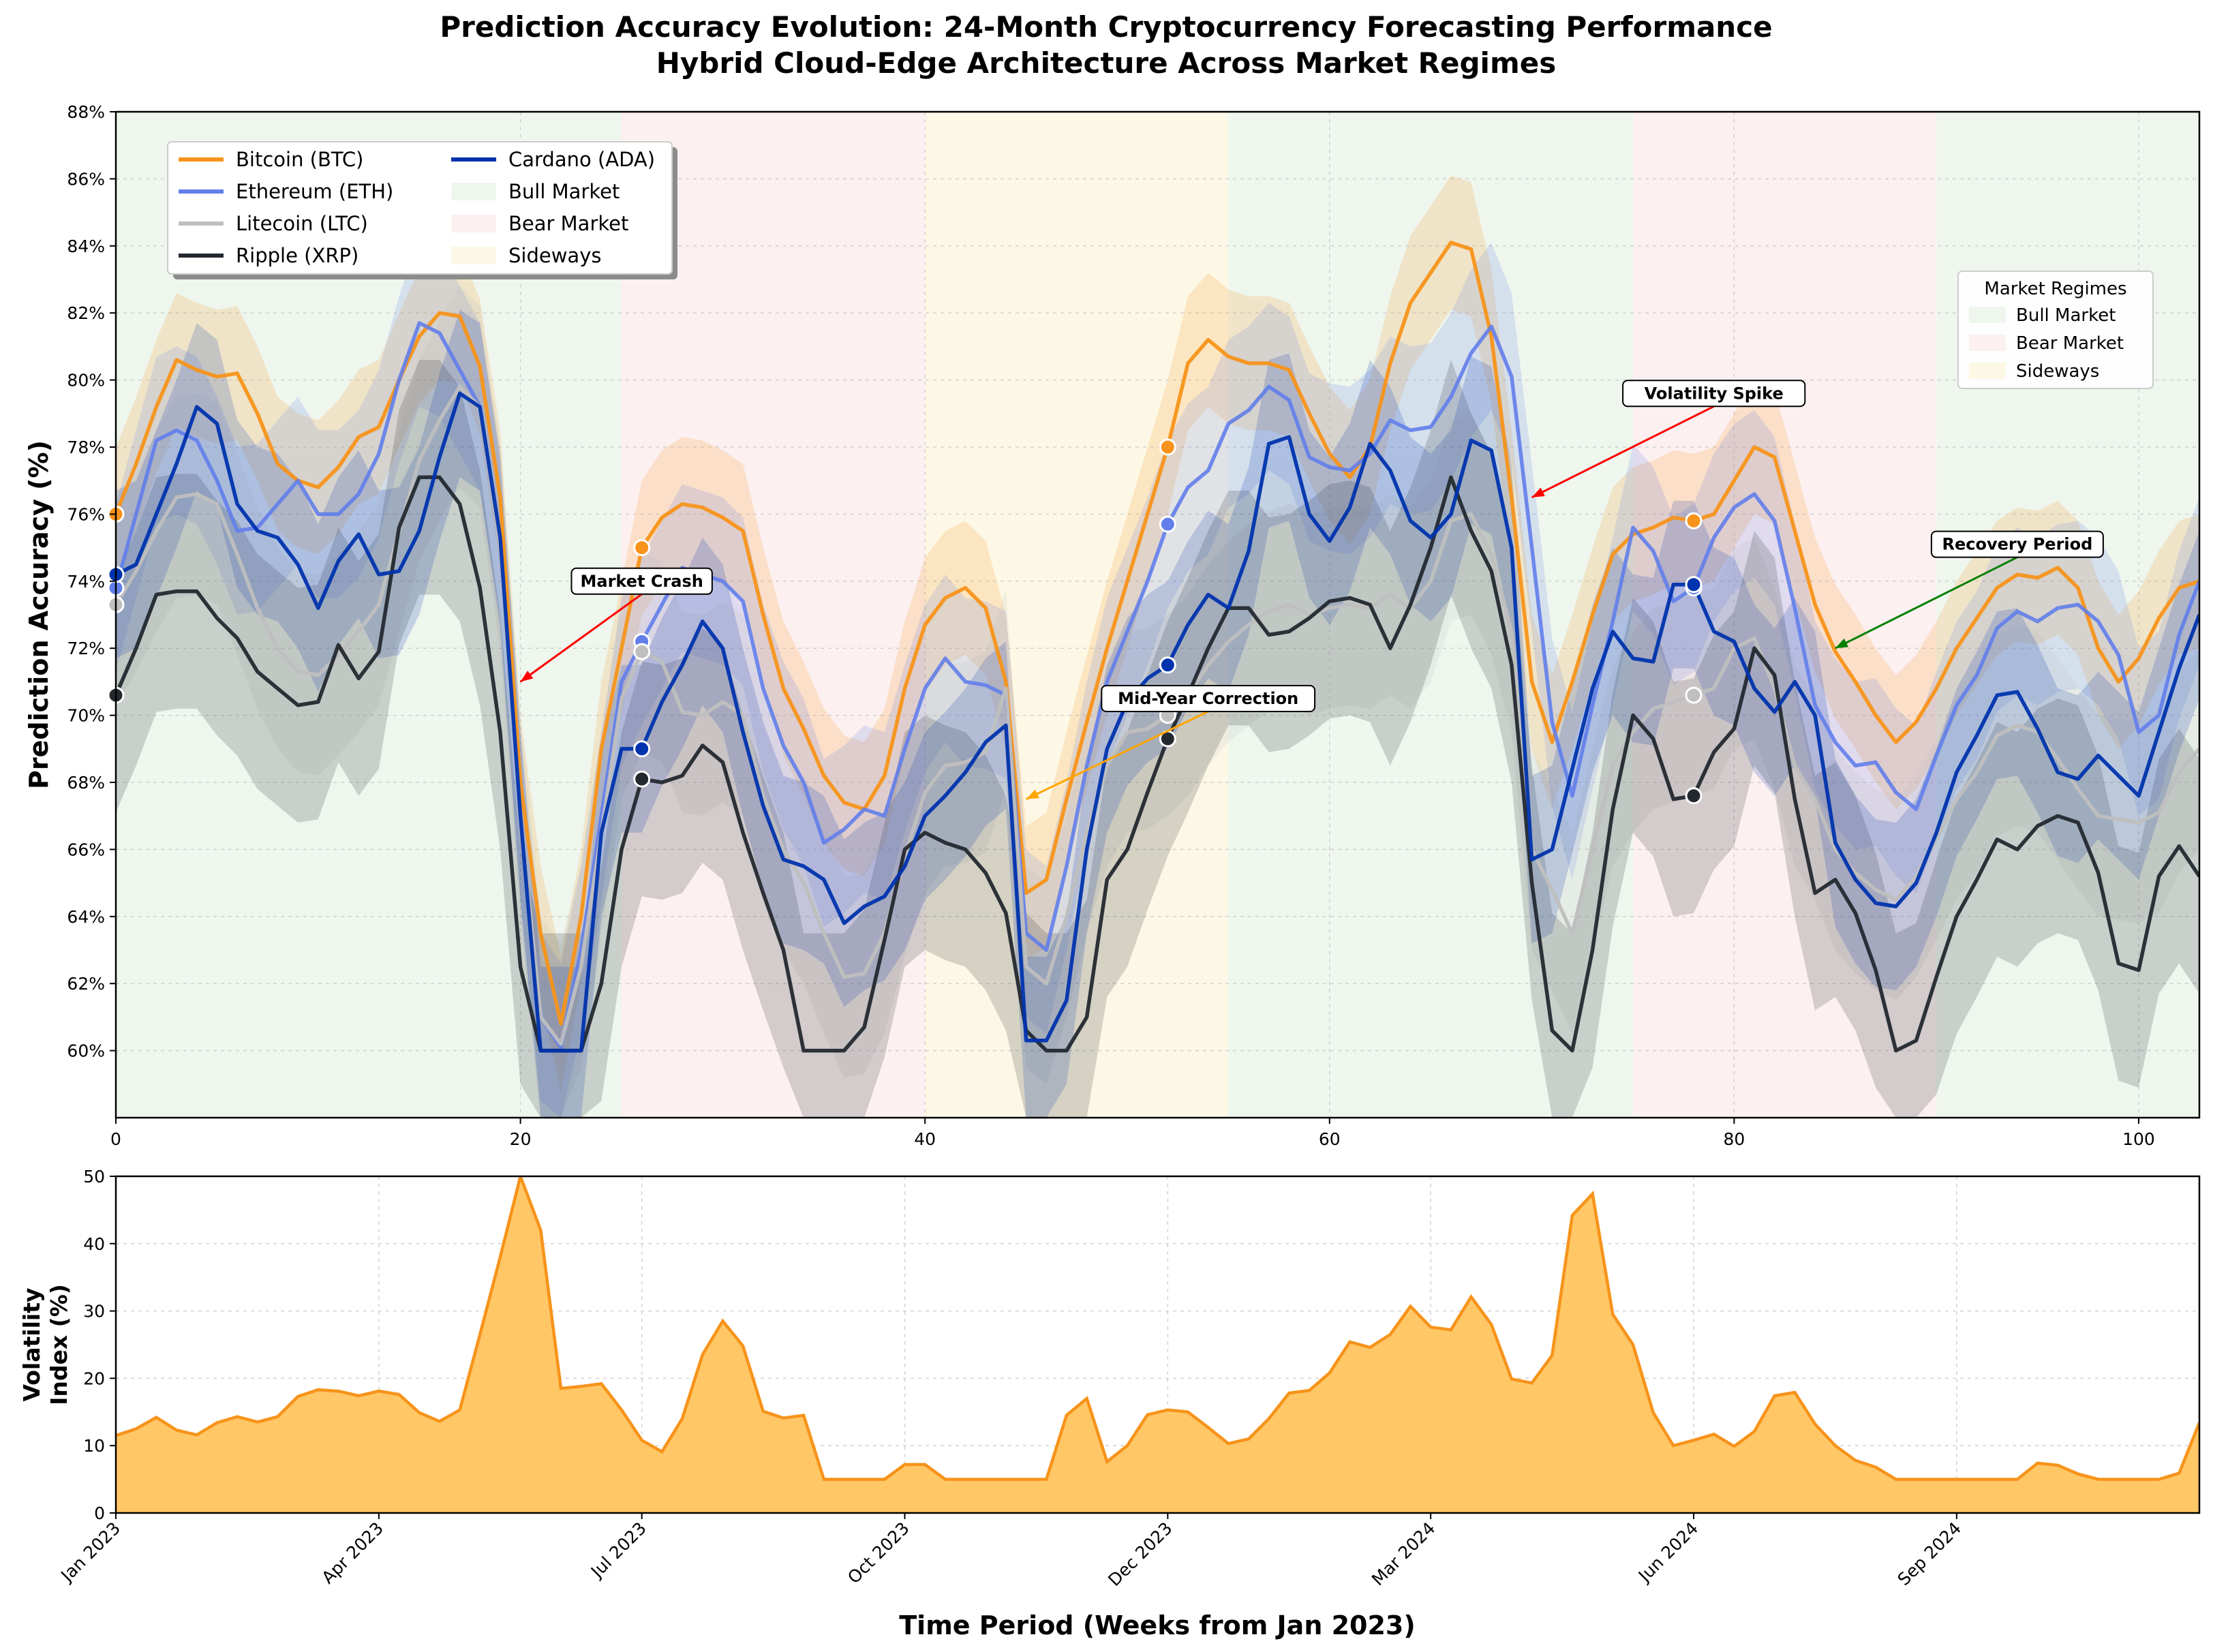 The height and width of the screenshot is (1652, 2213). What do you see at coordinates (90, 1552) in the screenshot?
I see `vol-x-tick-label-0: Jan 2023` at bounding box center [90, 1552].